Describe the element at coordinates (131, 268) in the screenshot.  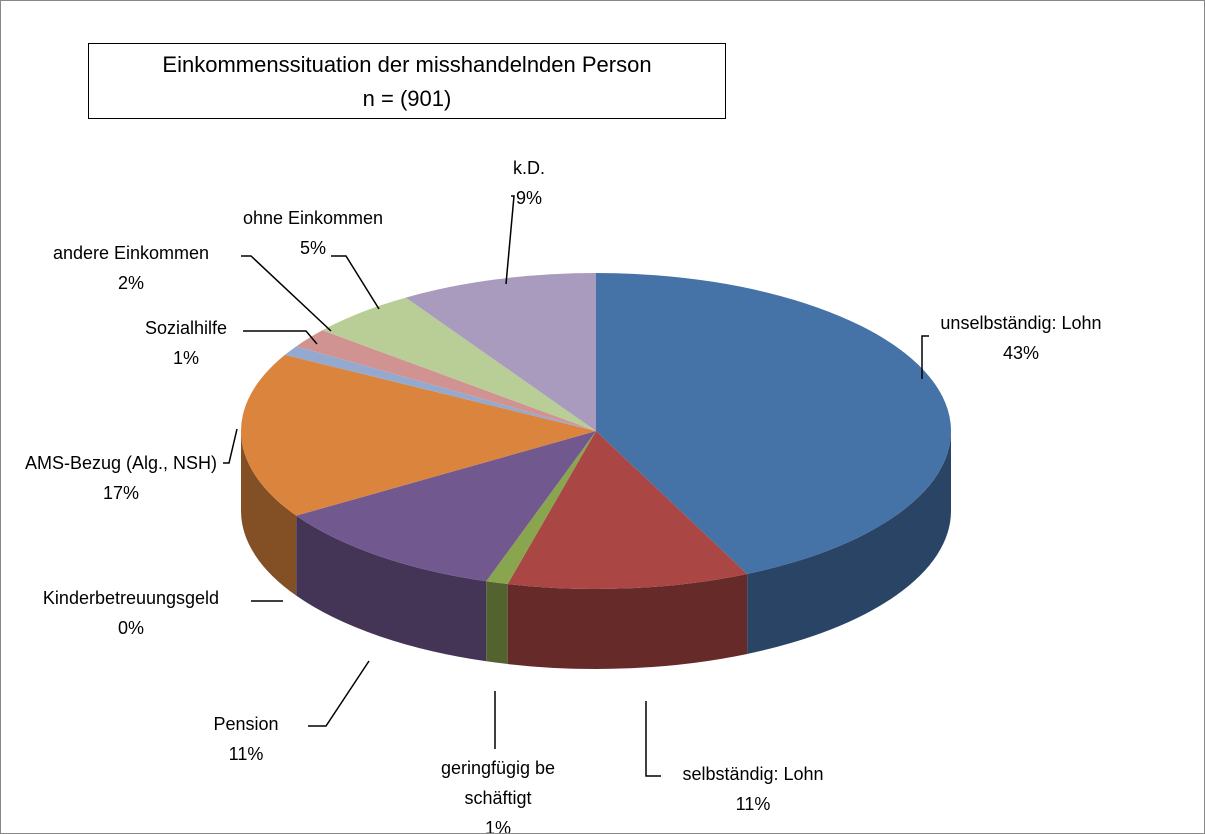
I see `data-label: andere Einkommen 2%` at that location.